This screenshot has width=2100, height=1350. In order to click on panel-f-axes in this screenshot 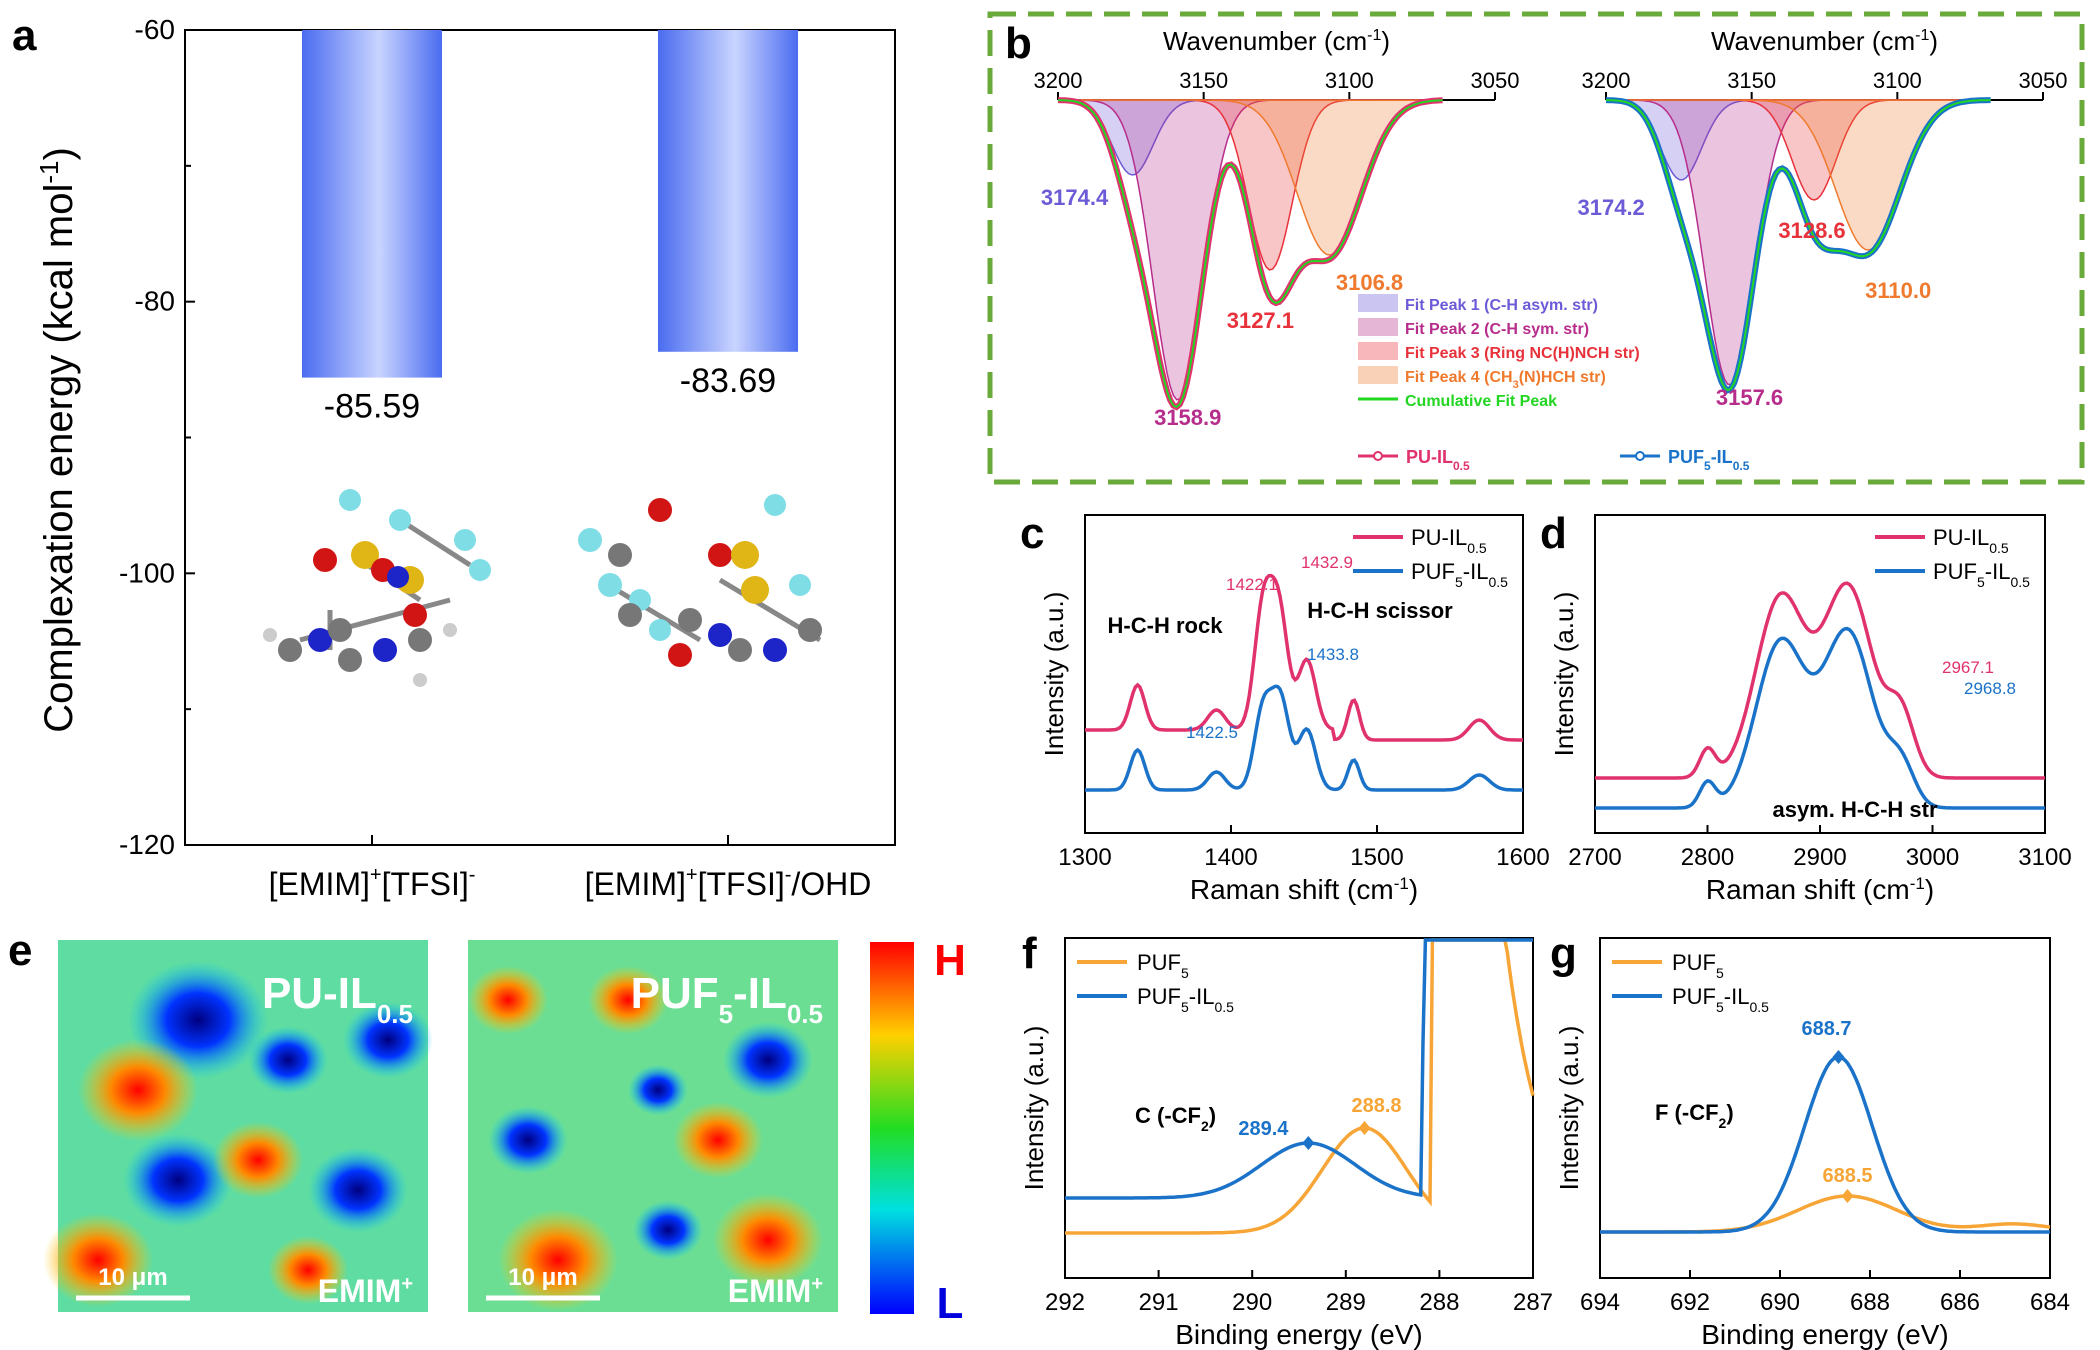, I will do `click(1299, 1108)`.